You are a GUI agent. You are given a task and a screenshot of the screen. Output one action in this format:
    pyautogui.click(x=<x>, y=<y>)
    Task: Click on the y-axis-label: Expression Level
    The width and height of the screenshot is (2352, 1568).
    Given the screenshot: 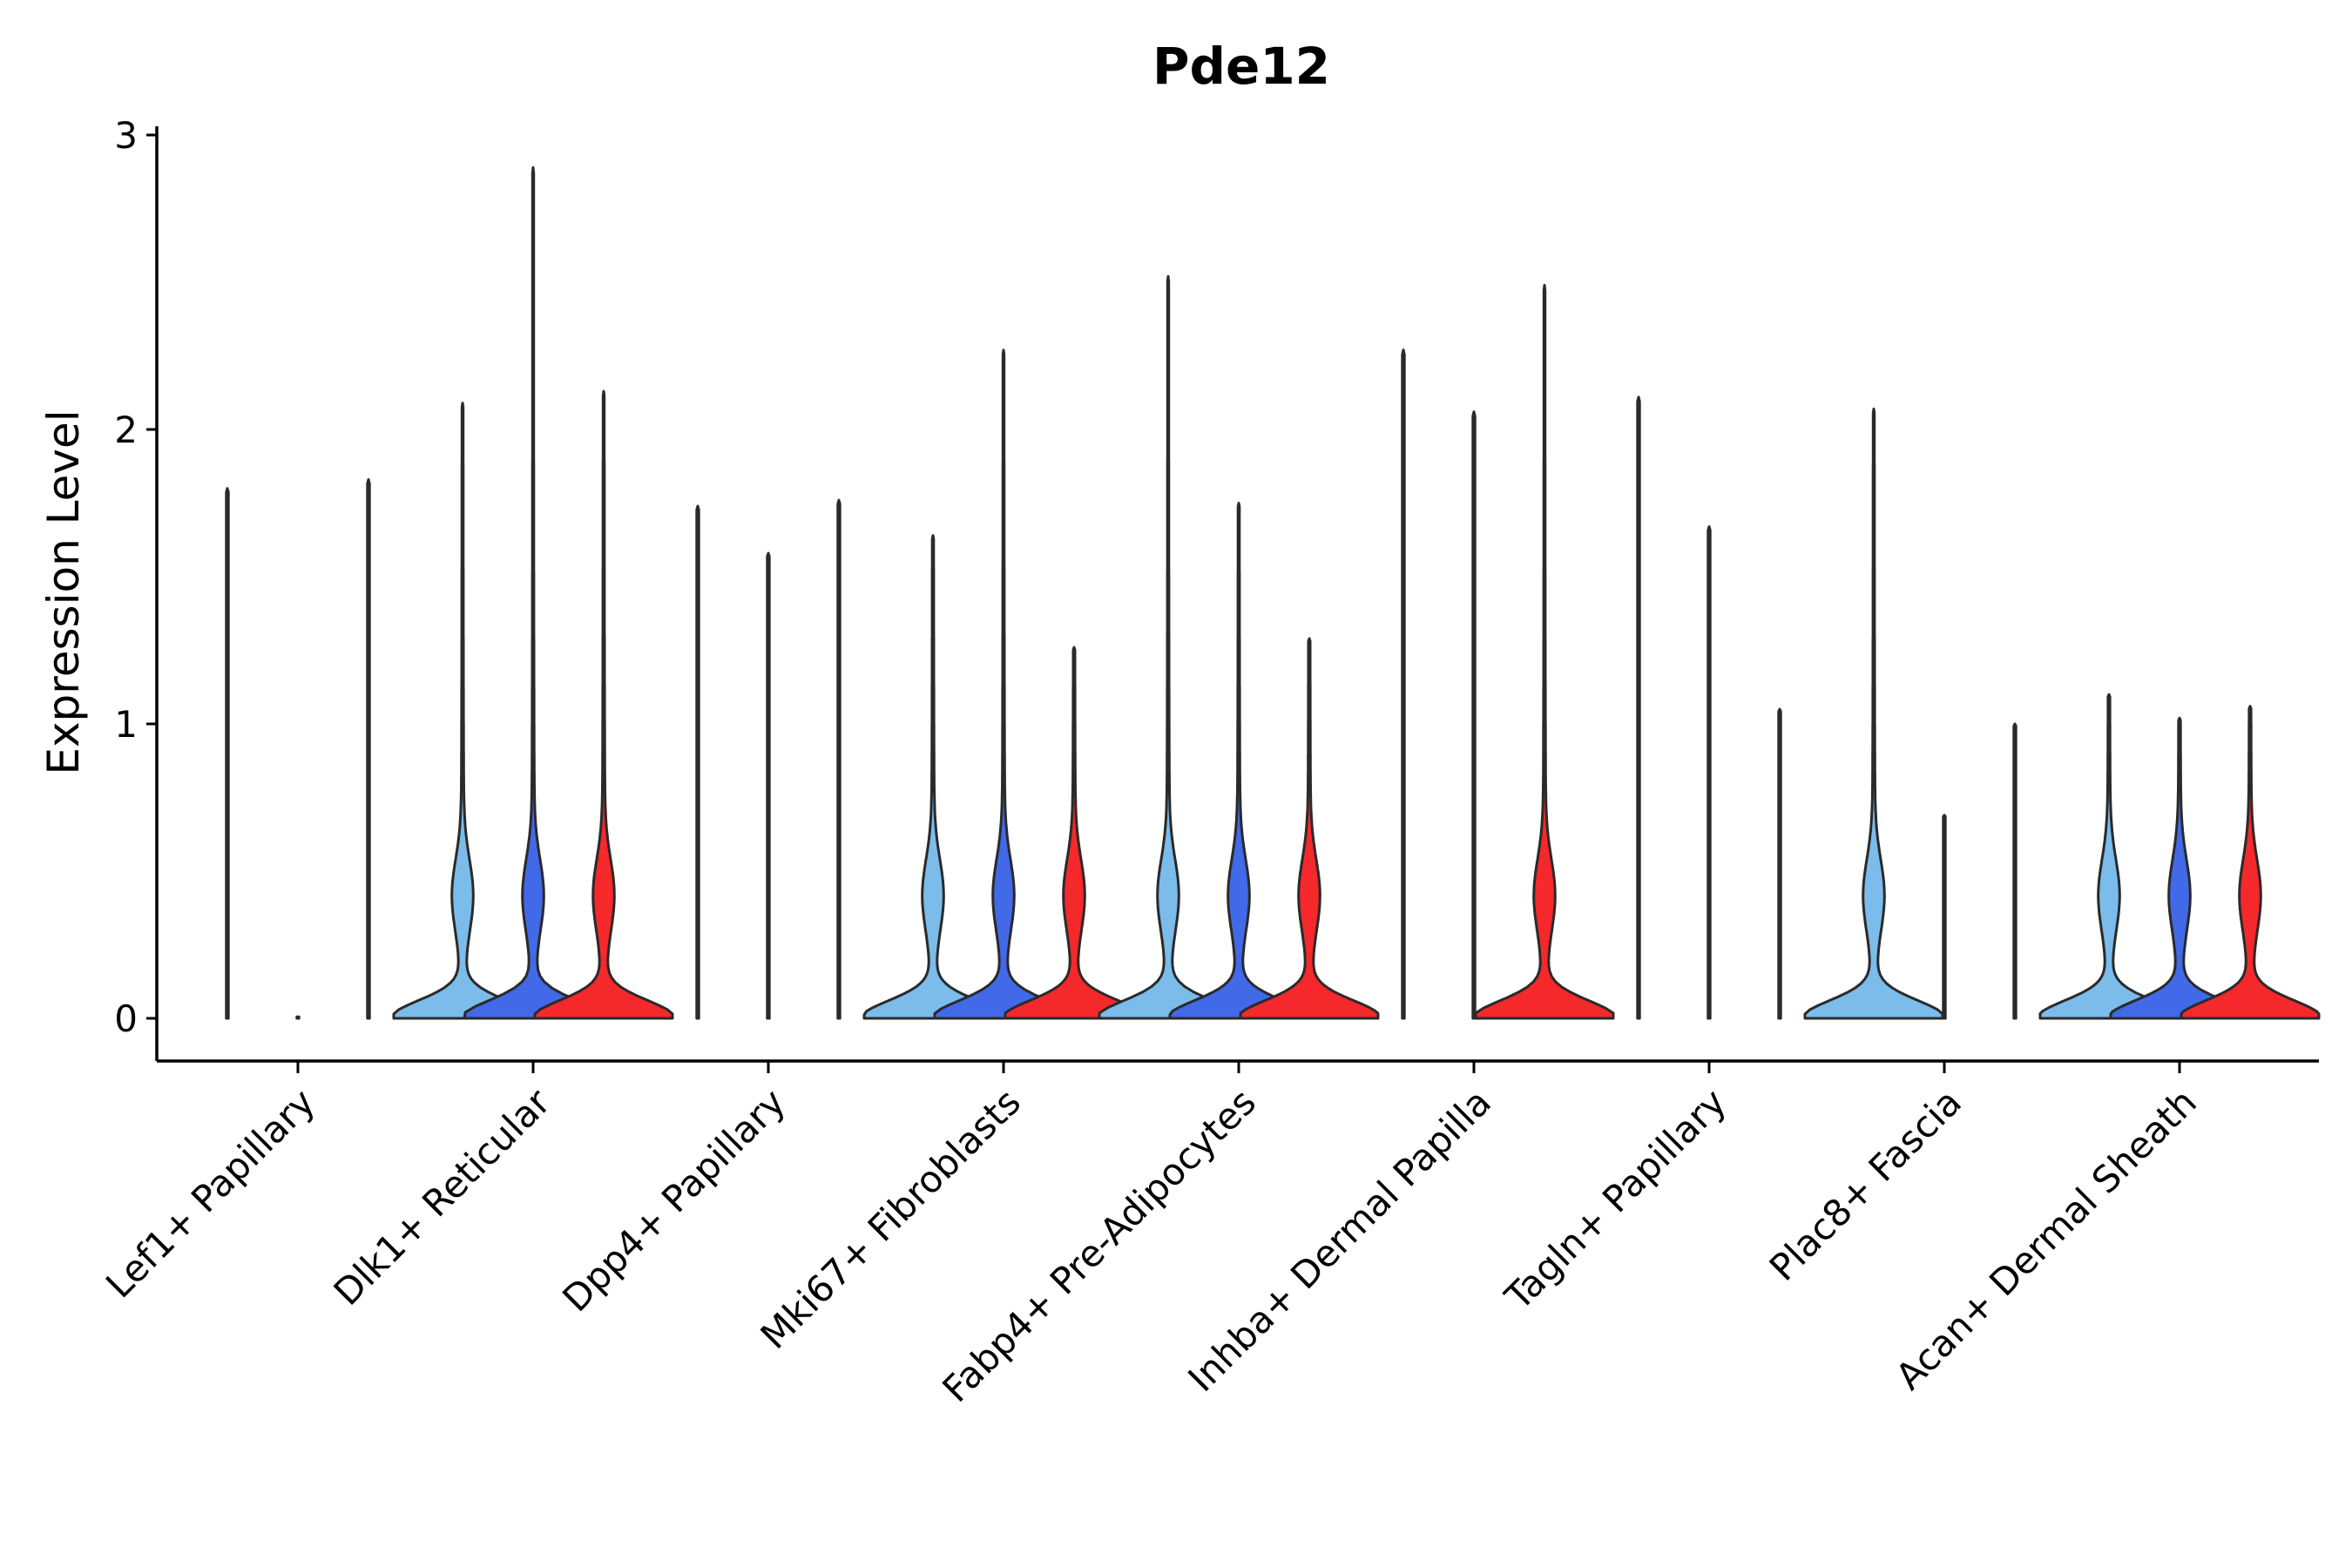 What is the action you would take?
    pyautogui.click(x=64, y=591)
    